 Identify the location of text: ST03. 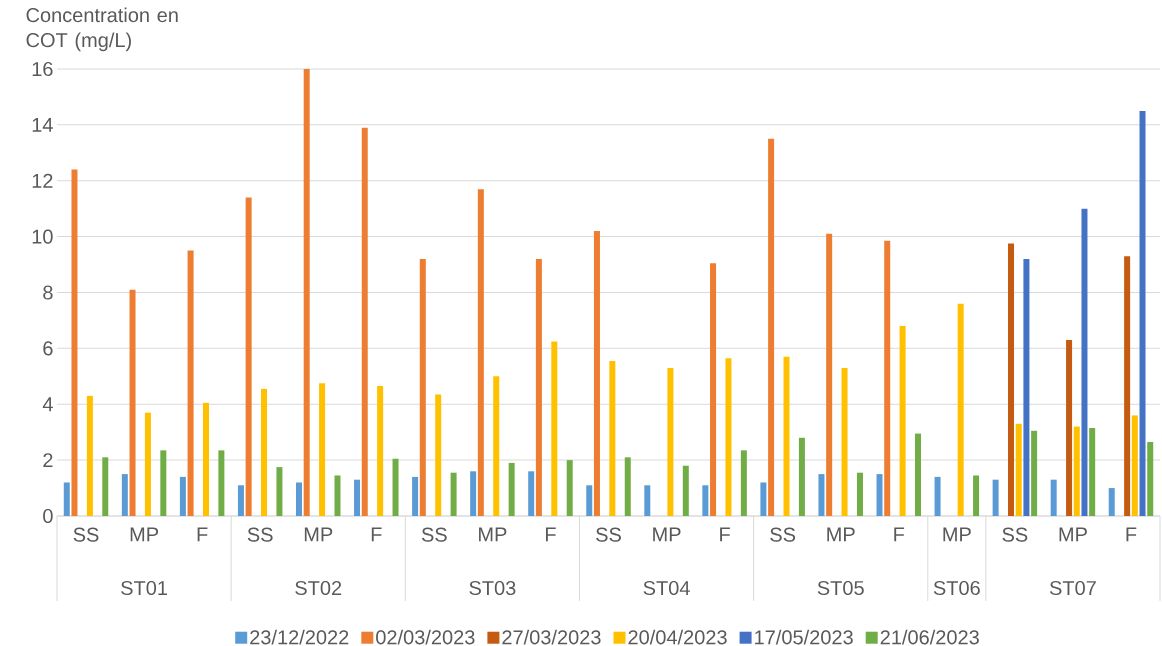
(492, 588).